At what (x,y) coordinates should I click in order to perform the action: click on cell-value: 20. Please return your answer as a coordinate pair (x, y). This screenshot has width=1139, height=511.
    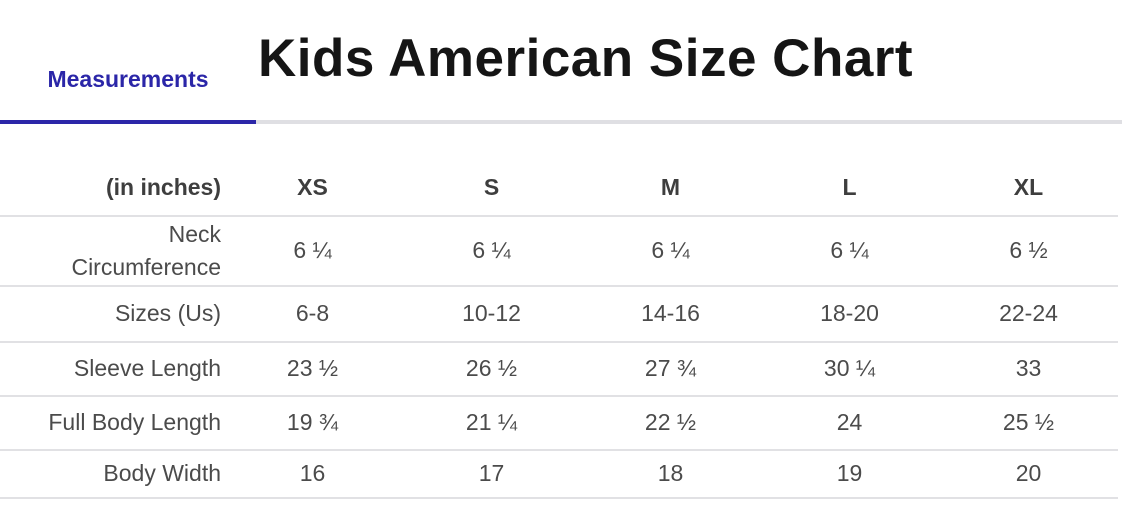
    Looking at the image, I should click on (1028, 473).